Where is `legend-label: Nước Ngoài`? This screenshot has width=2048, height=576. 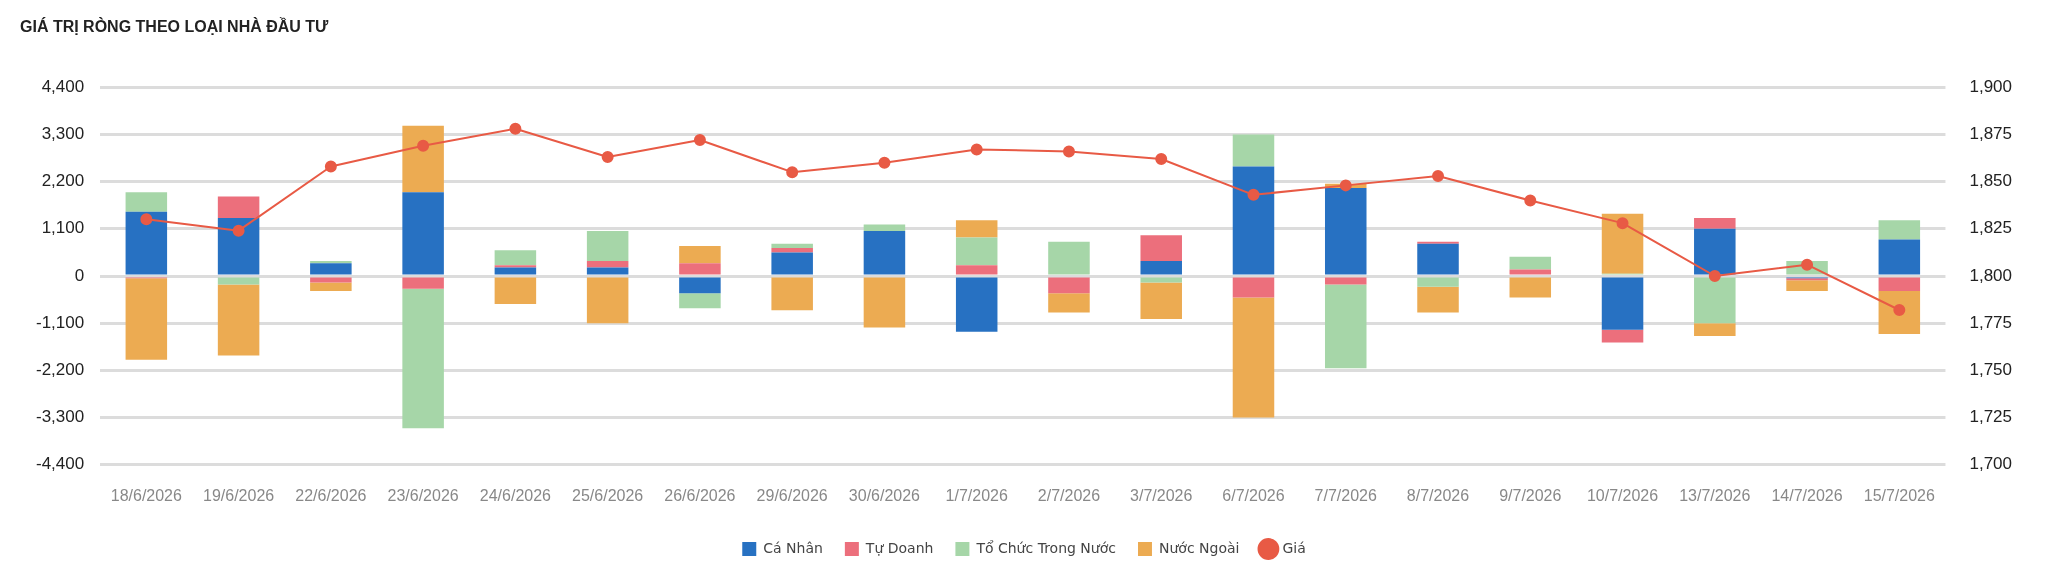 legend-label: Nước Ngoài is located at coordinates (1199, 547).